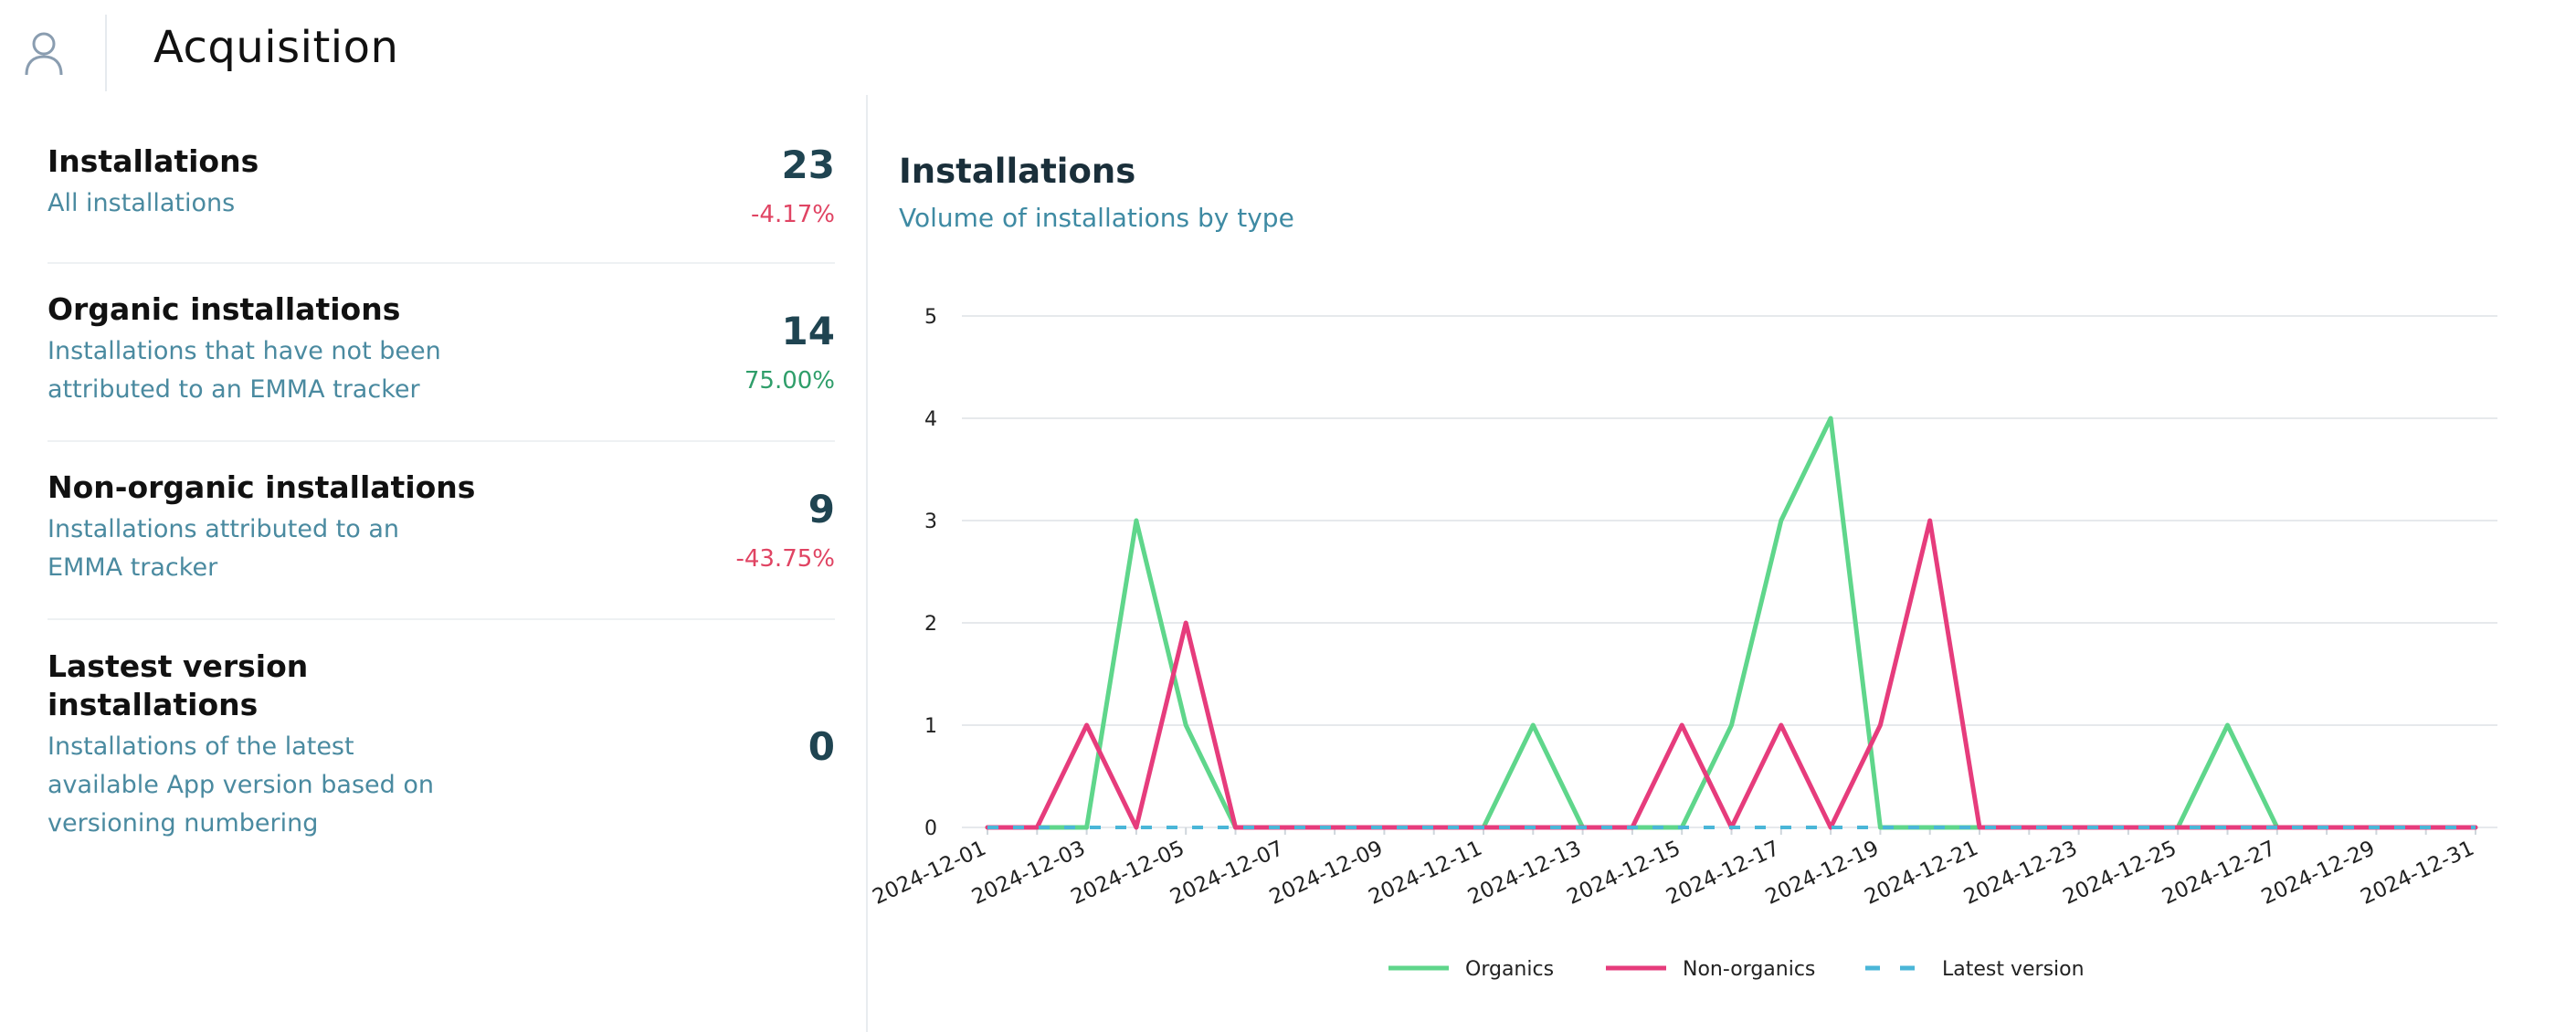 This screenshot has height=1032, width=2576. I want to click on page-title: Acquisition, so click(276, 47).